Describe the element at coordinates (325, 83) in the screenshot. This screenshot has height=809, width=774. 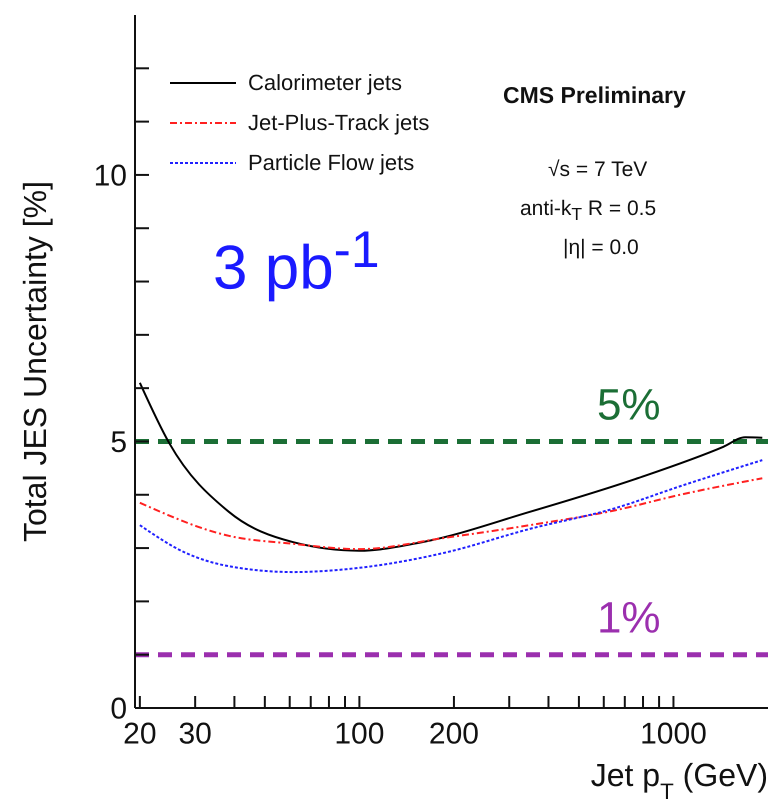
I see `legend-label: Calorimeter jets` at that location.